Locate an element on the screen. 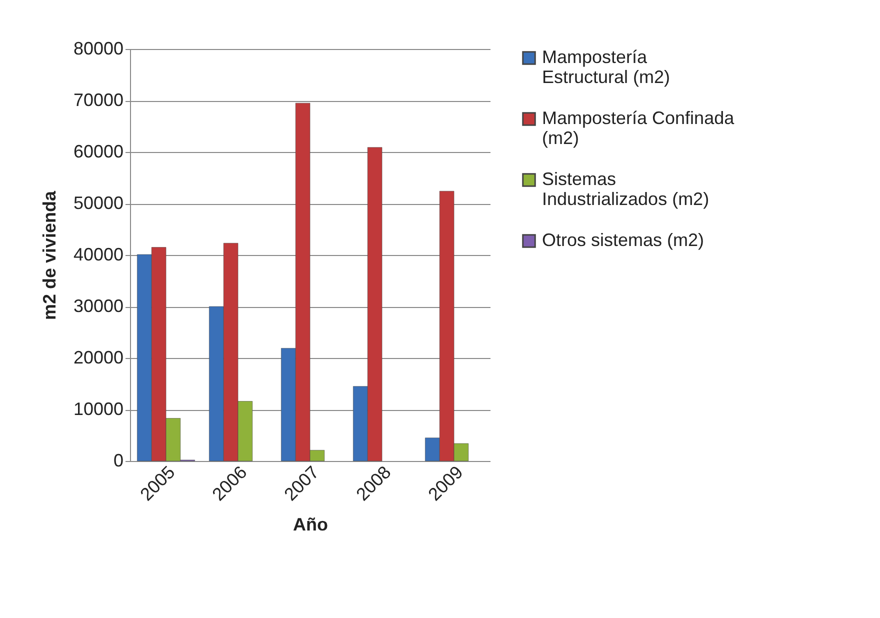 Image resolution: width=880 pixels, height=618 pixels. legend-label: Sistemas Industrializados (m2) is located at coordinates (626, 189).